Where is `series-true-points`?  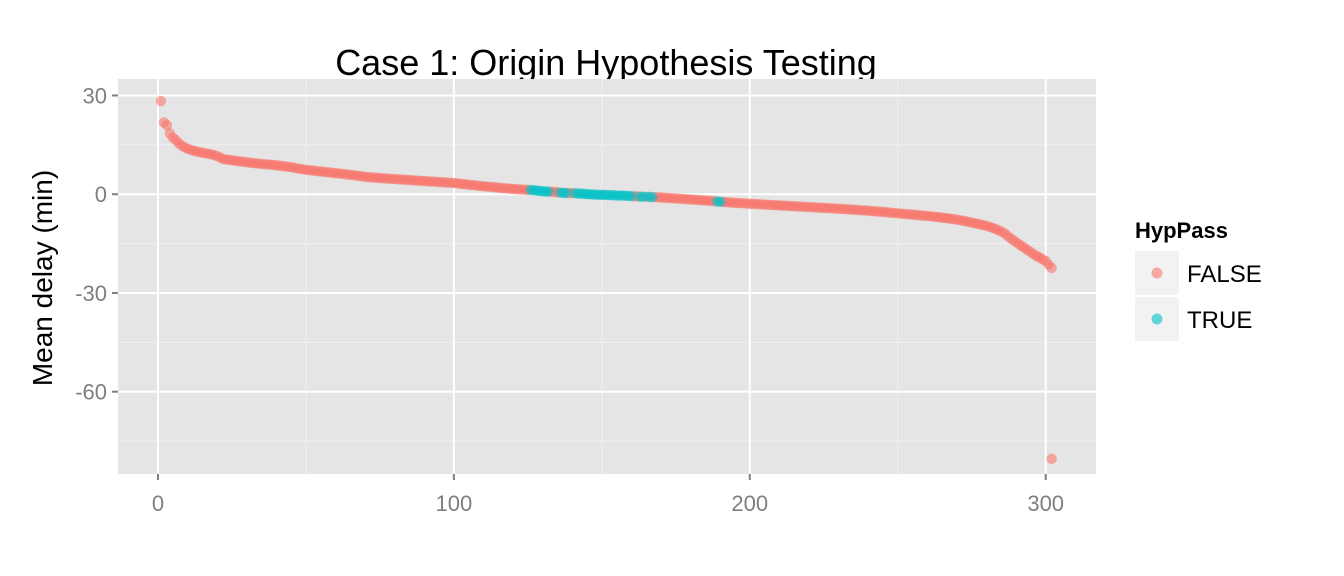 series-true-points is located at coordinates (625, 195).